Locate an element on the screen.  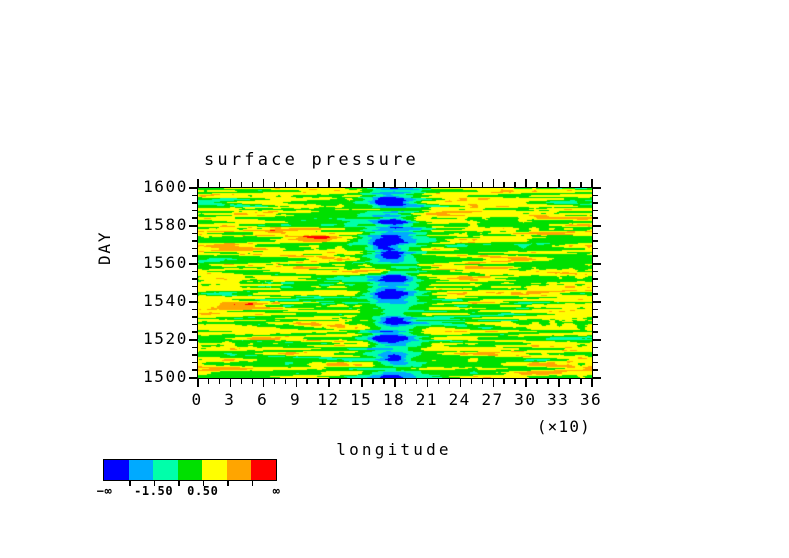
colorbar-label: −∞ is located at coordinates (104, 491).